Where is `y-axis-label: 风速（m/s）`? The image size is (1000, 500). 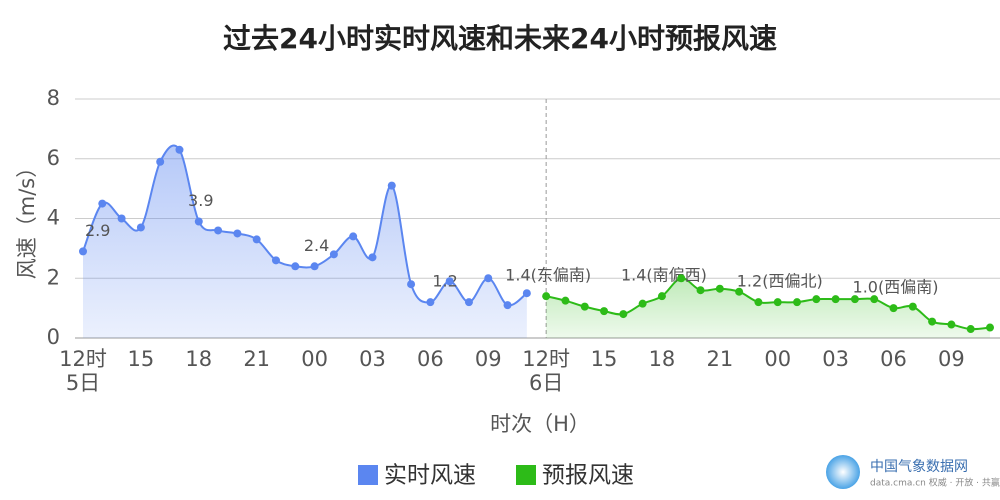
y-axis-label: 风速（m/s） is located at coordinates (27, 218).